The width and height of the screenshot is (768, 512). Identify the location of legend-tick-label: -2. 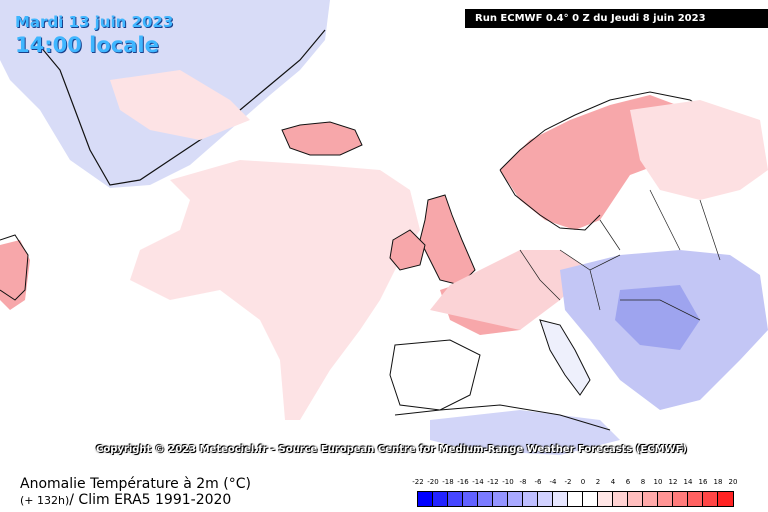
(568, 482).